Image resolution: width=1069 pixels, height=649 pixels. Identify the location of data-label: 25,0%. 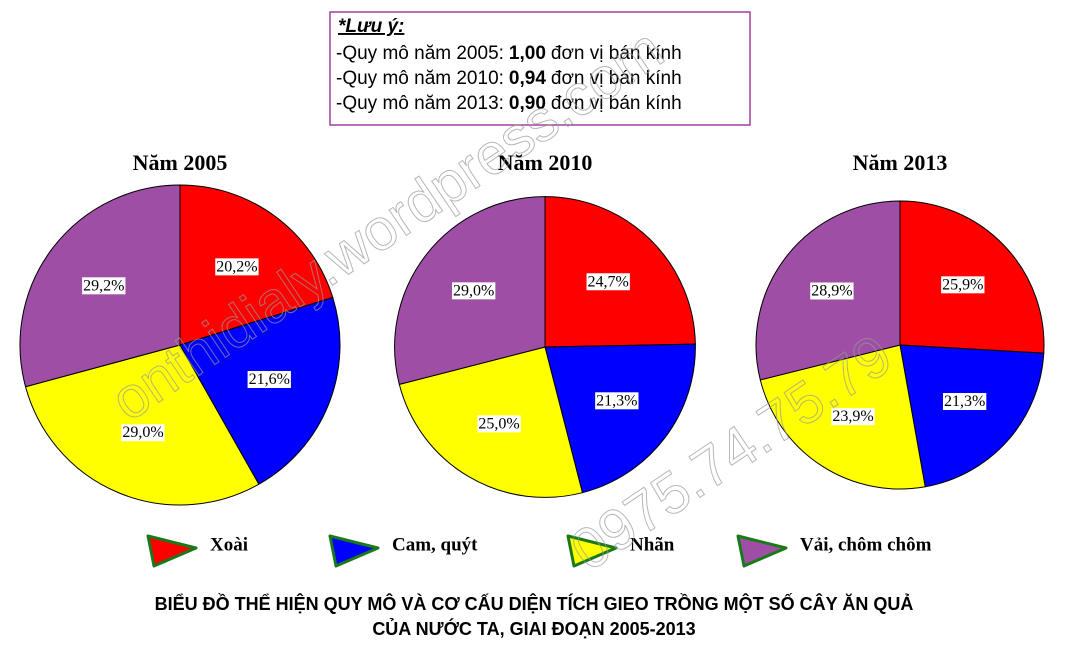
(498, 423).